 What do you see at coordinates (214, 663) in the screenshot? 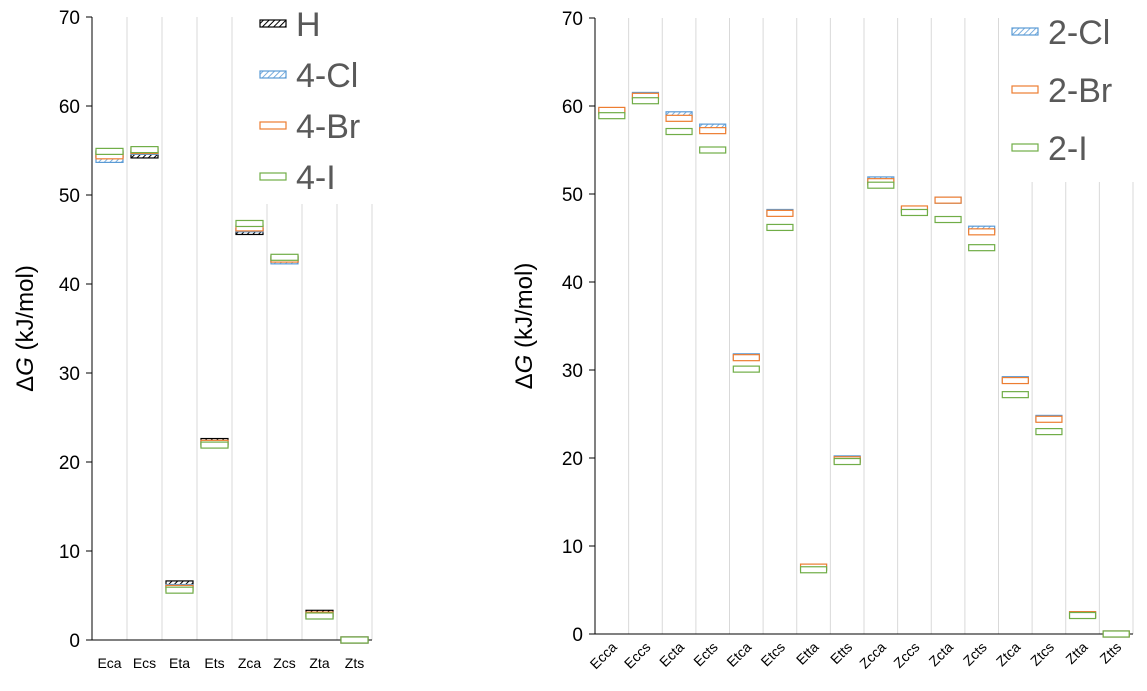
I see `x-tick-label: Ets` at bounding box center [214, 663].